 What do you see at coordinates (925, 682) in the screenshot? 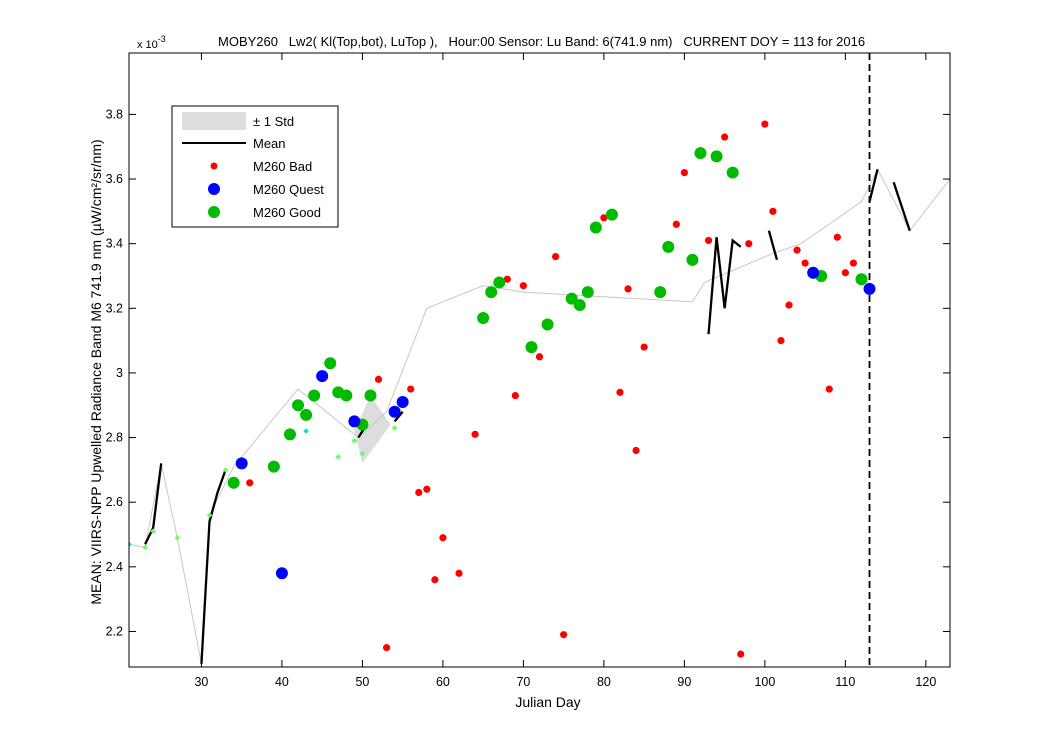
I see `x-tick-label: 120` at bounding box center [925, 682].